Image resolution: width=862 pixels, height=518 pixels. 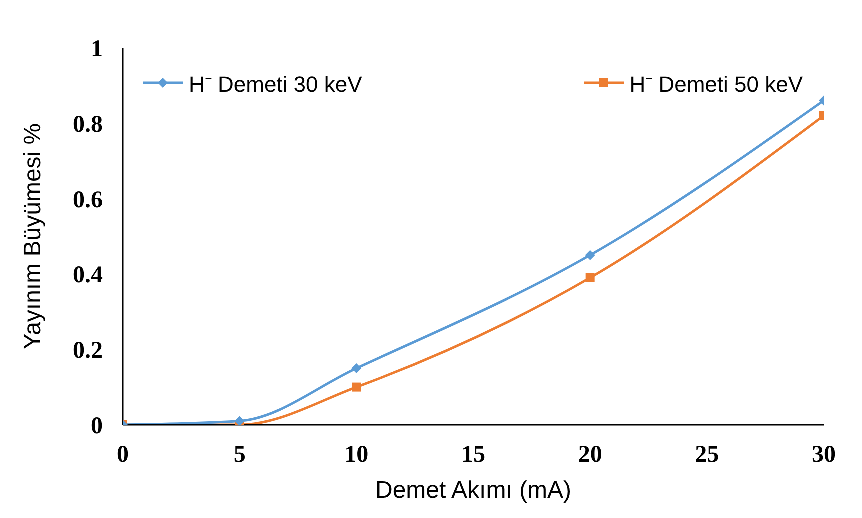 What do you see at coordinates (275, 84) in the screenshot?
I see `legend-label: H⁻ Demeti 30 keV` at bounding box center [275, 84].